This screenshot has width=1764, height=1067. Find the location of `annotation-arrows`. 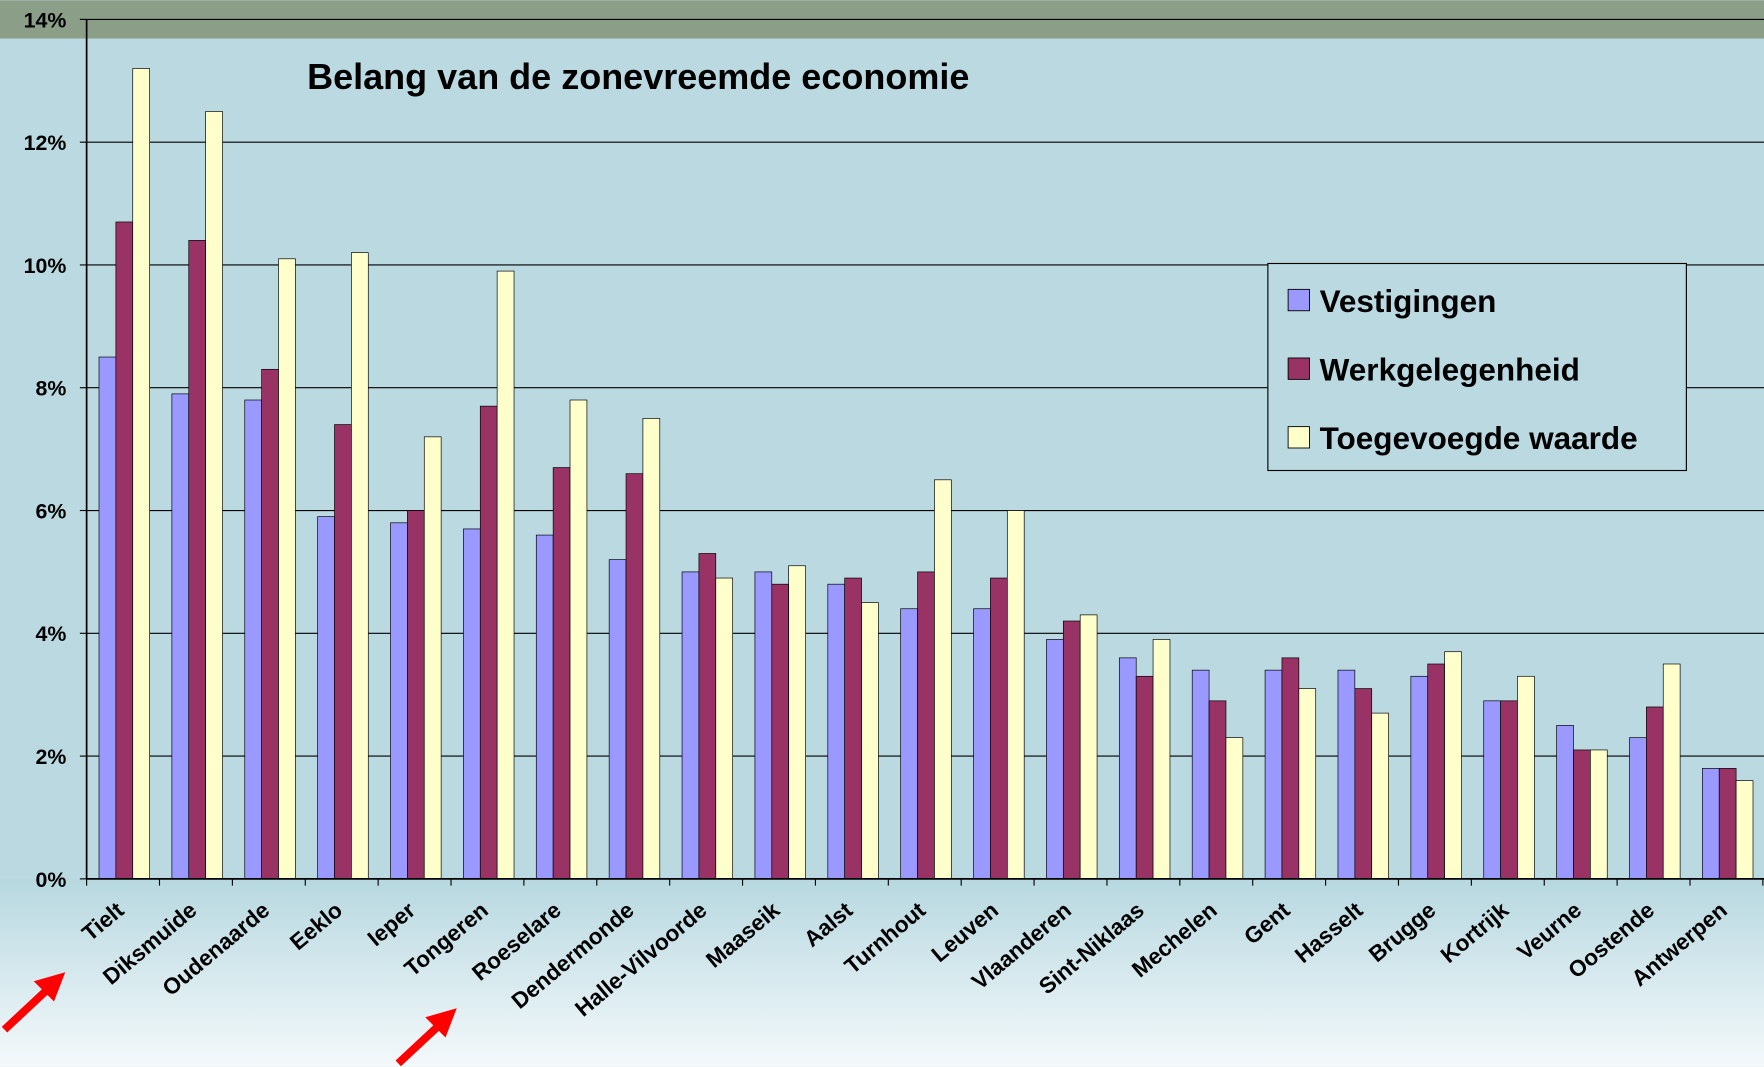

annotation-arrows is located at coordinates (229, 1019).